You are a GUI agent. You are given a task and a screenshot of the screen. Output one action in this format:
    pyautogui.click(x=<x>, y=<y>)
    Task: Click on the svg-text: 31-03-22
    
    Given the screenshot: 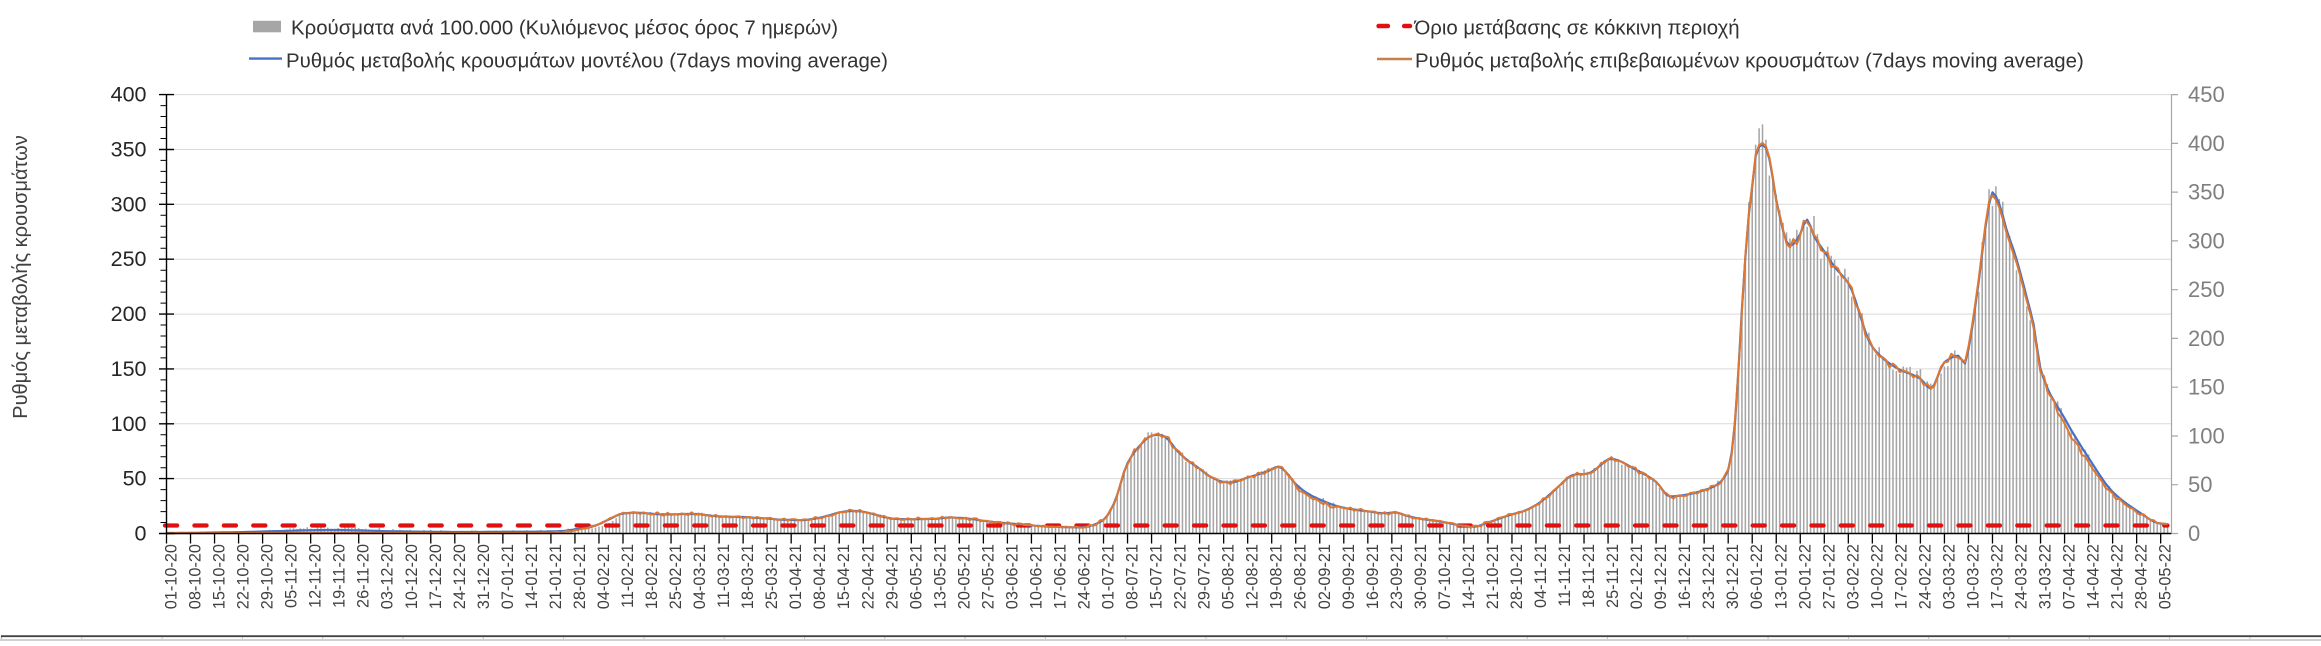 What is the action you would take?
    pyautogui.click(x=2046, y=576)
    